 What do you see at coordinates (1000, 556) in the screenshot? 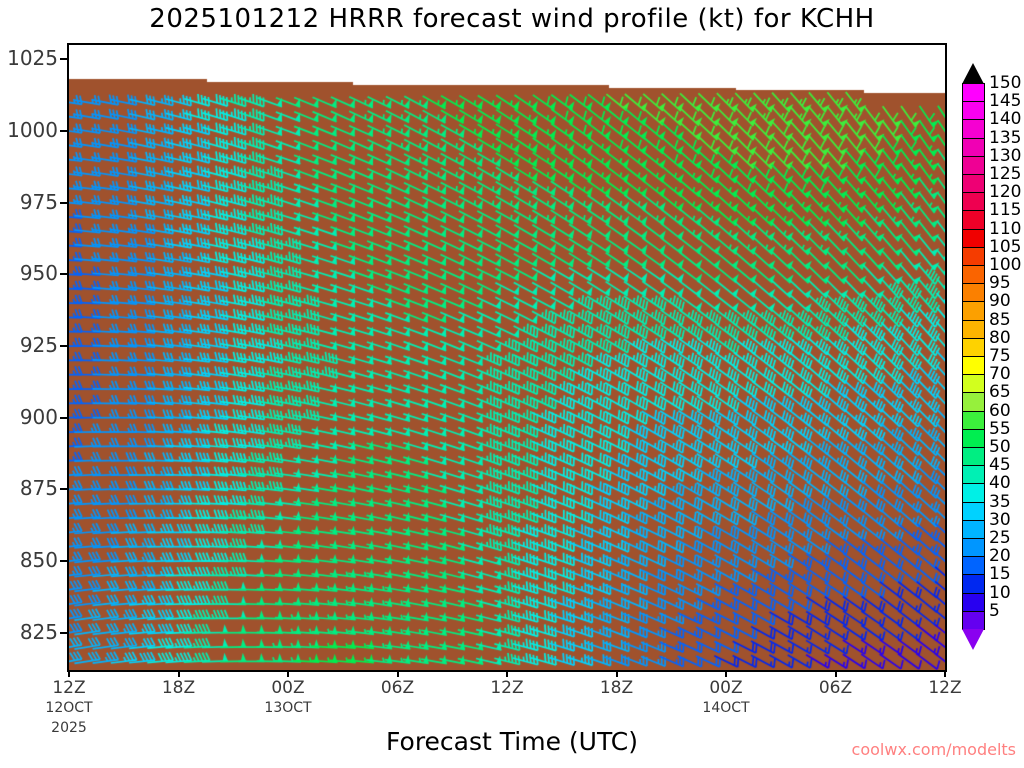
I see `colorbar-tick-label: 20` at bounding box center [1000, 556].